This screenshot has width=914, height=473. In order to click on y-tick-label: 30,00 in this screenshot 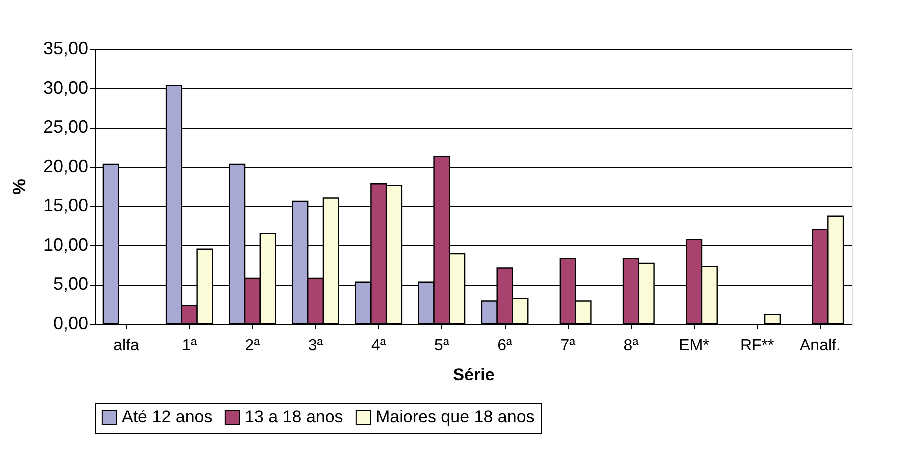, I will do `click(65, 88)`.